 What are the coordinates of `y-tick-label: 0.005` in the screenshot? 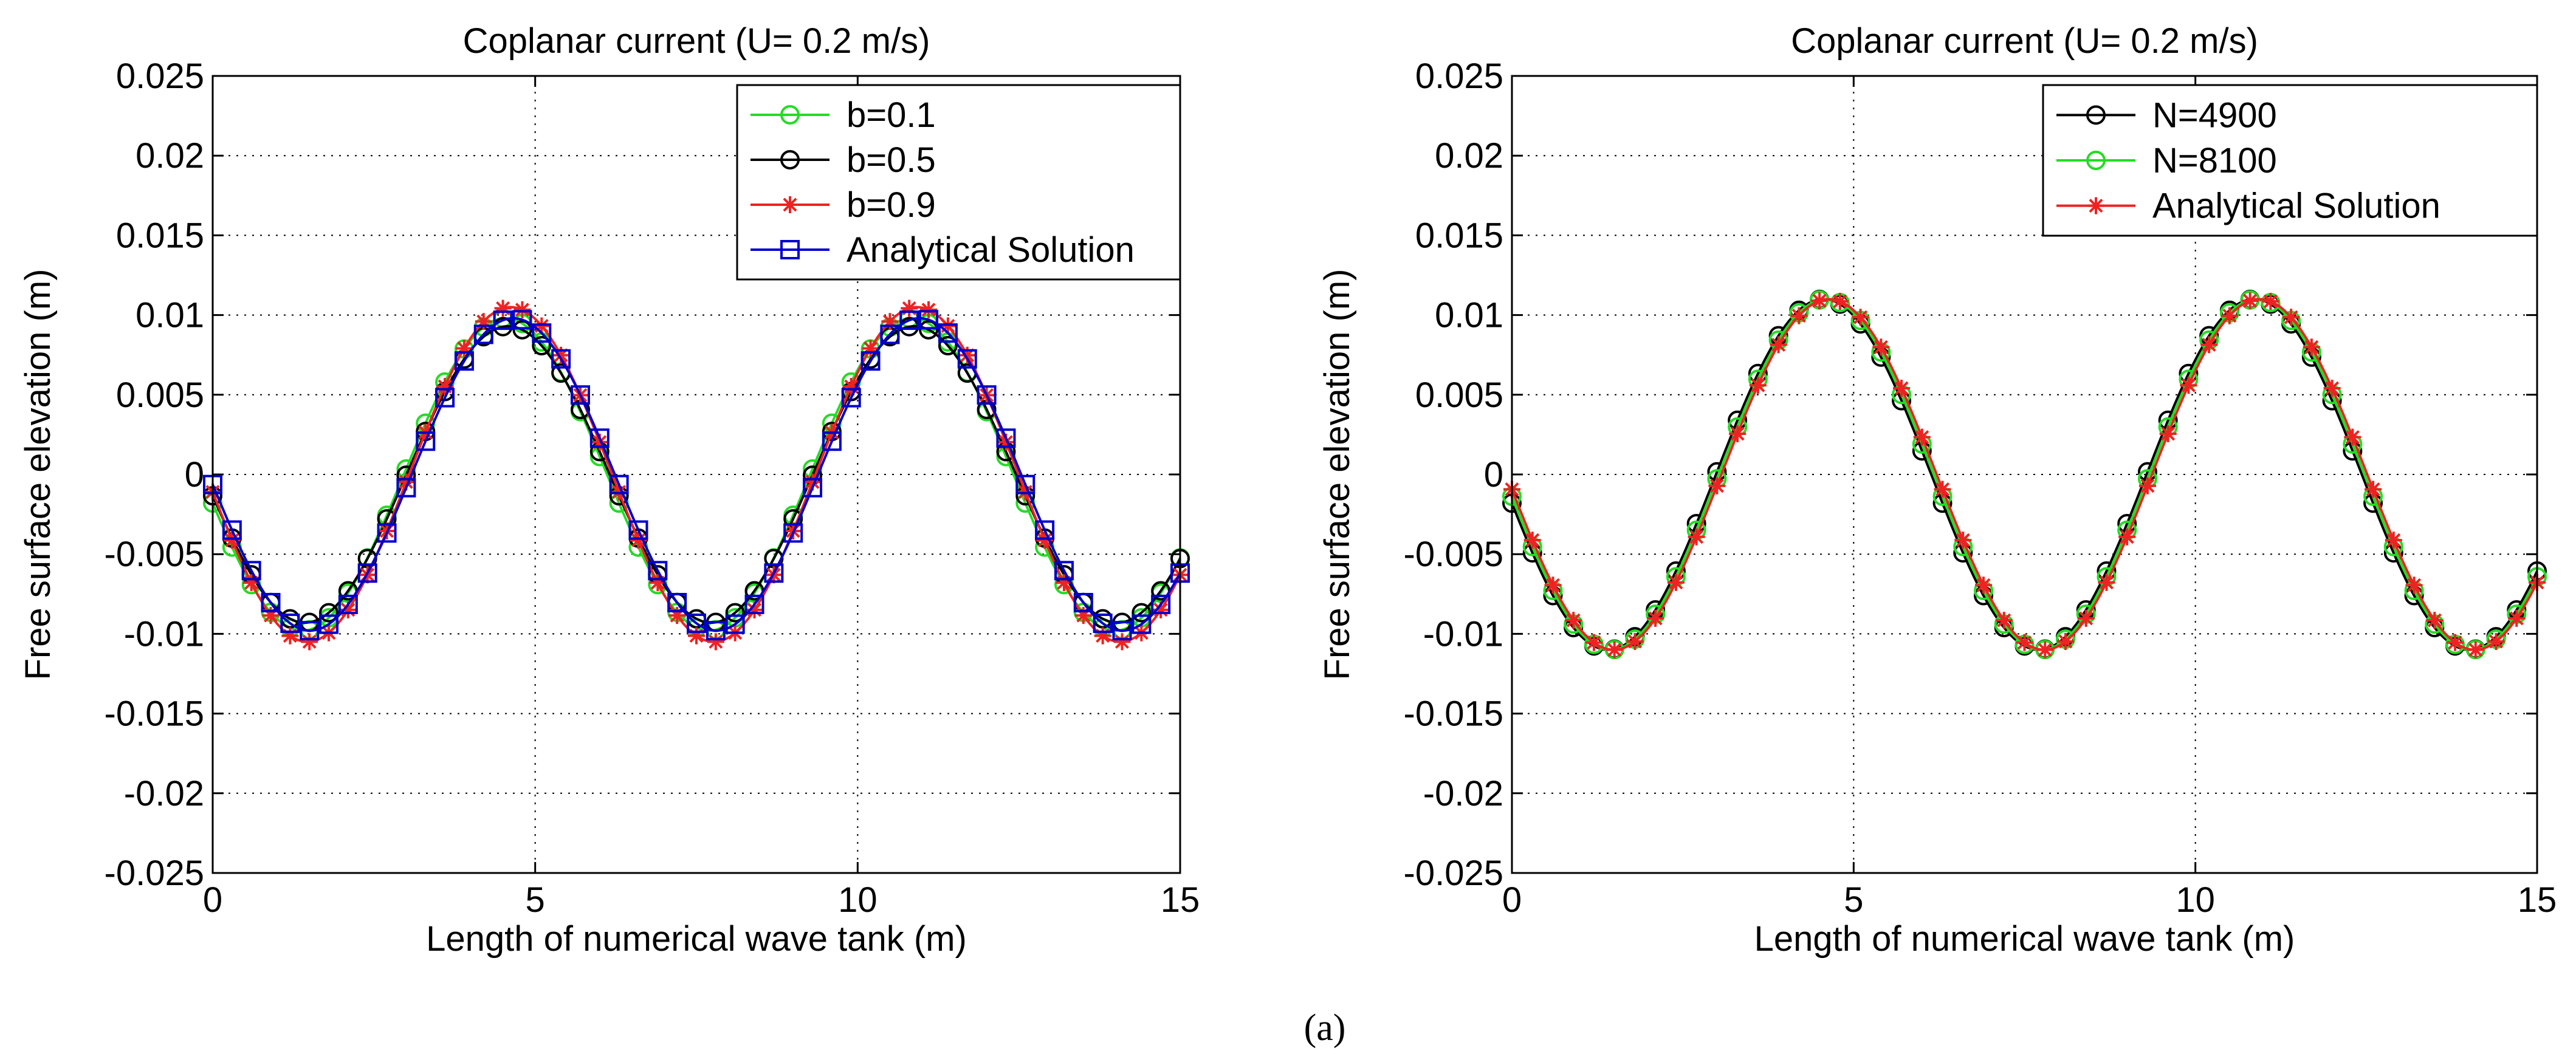 It's located at (160, 395).